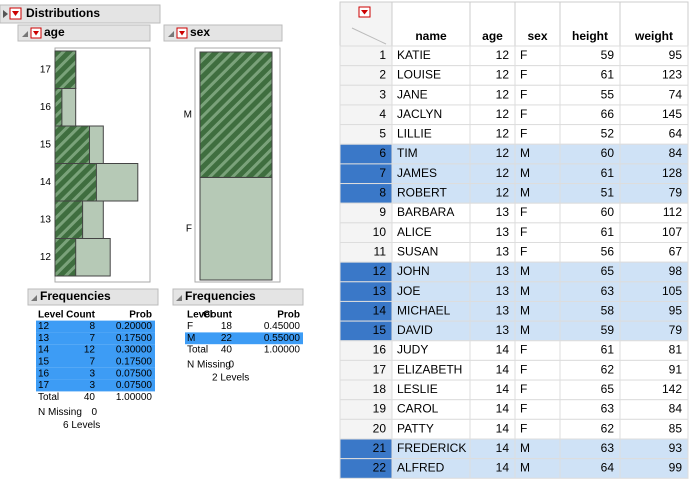  What do you see at coordinates (608, 114) in the screenshot?
I see `cell: 66` at bounding box center [608, 114].